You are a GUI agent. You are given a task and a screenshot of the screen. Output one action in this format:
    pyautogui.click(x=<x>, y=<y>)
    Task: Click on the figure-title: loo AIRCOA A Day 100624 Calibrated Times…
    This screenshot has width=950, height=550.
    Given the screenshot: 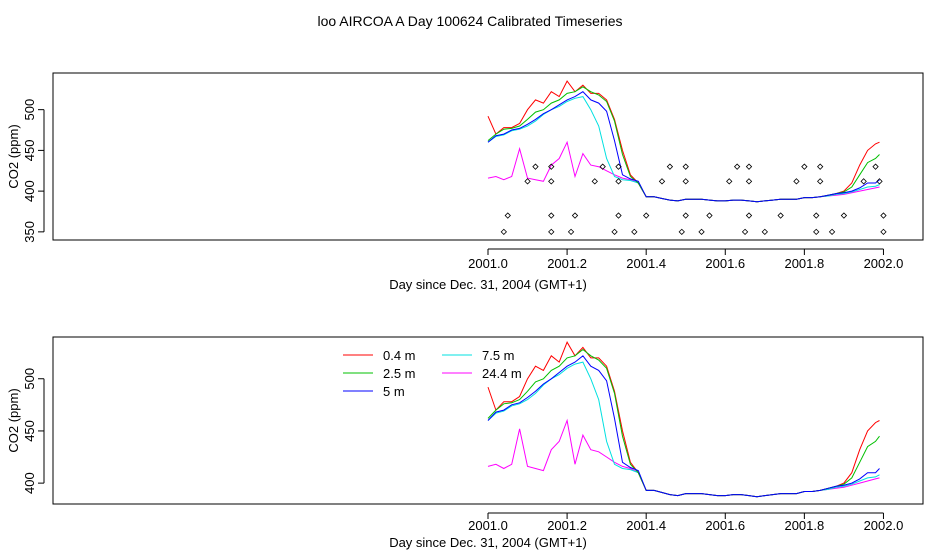 What is the action you would take?
    pyautogui.click(x=469, y=21)
    